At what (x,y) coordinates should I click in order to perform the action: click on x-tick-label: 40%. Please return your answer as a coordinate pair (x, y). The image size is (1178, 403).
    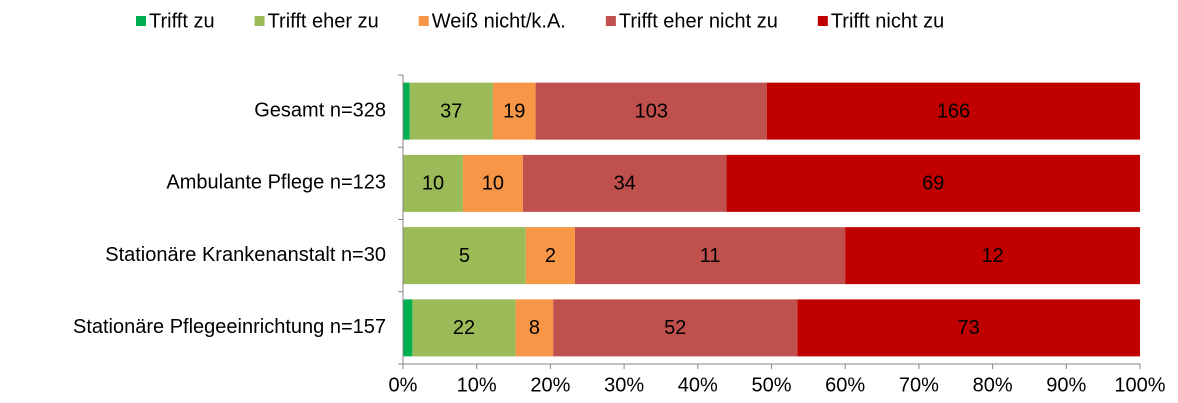
    Looking at the image, I should click on (698, 385).